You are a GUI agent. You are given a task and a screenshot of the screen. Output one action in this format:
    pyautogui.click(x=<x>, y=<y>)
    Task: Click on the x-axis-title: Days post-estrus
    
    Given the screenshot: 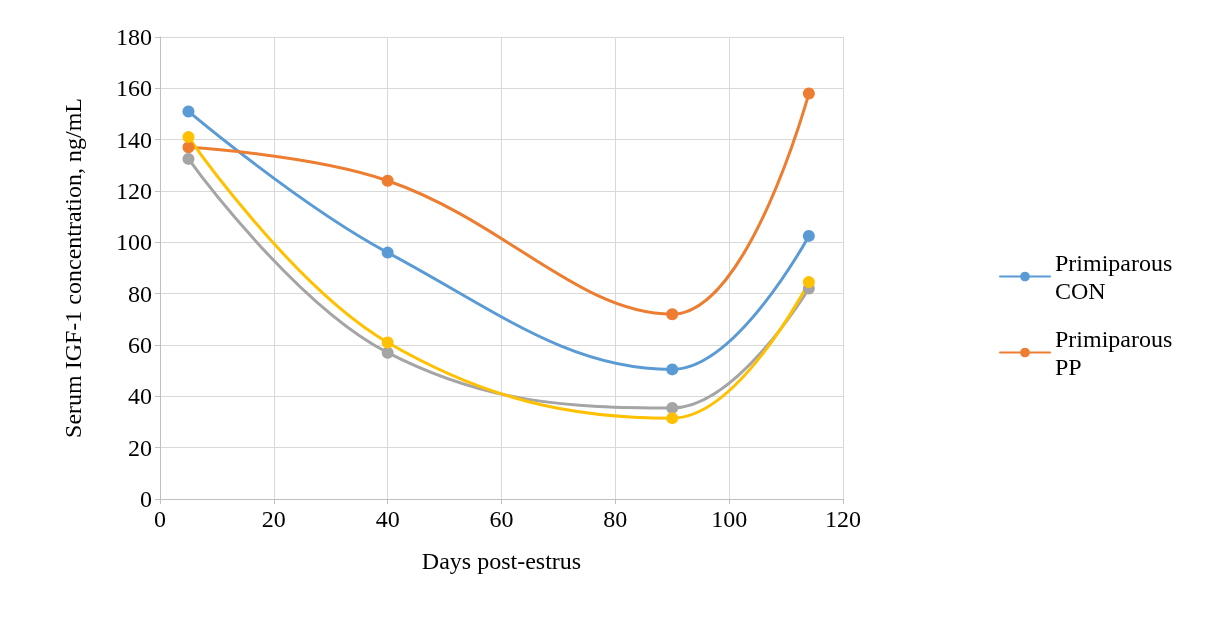 What is the action you would take?
    pyautogui.click(x=501, y=561)
    